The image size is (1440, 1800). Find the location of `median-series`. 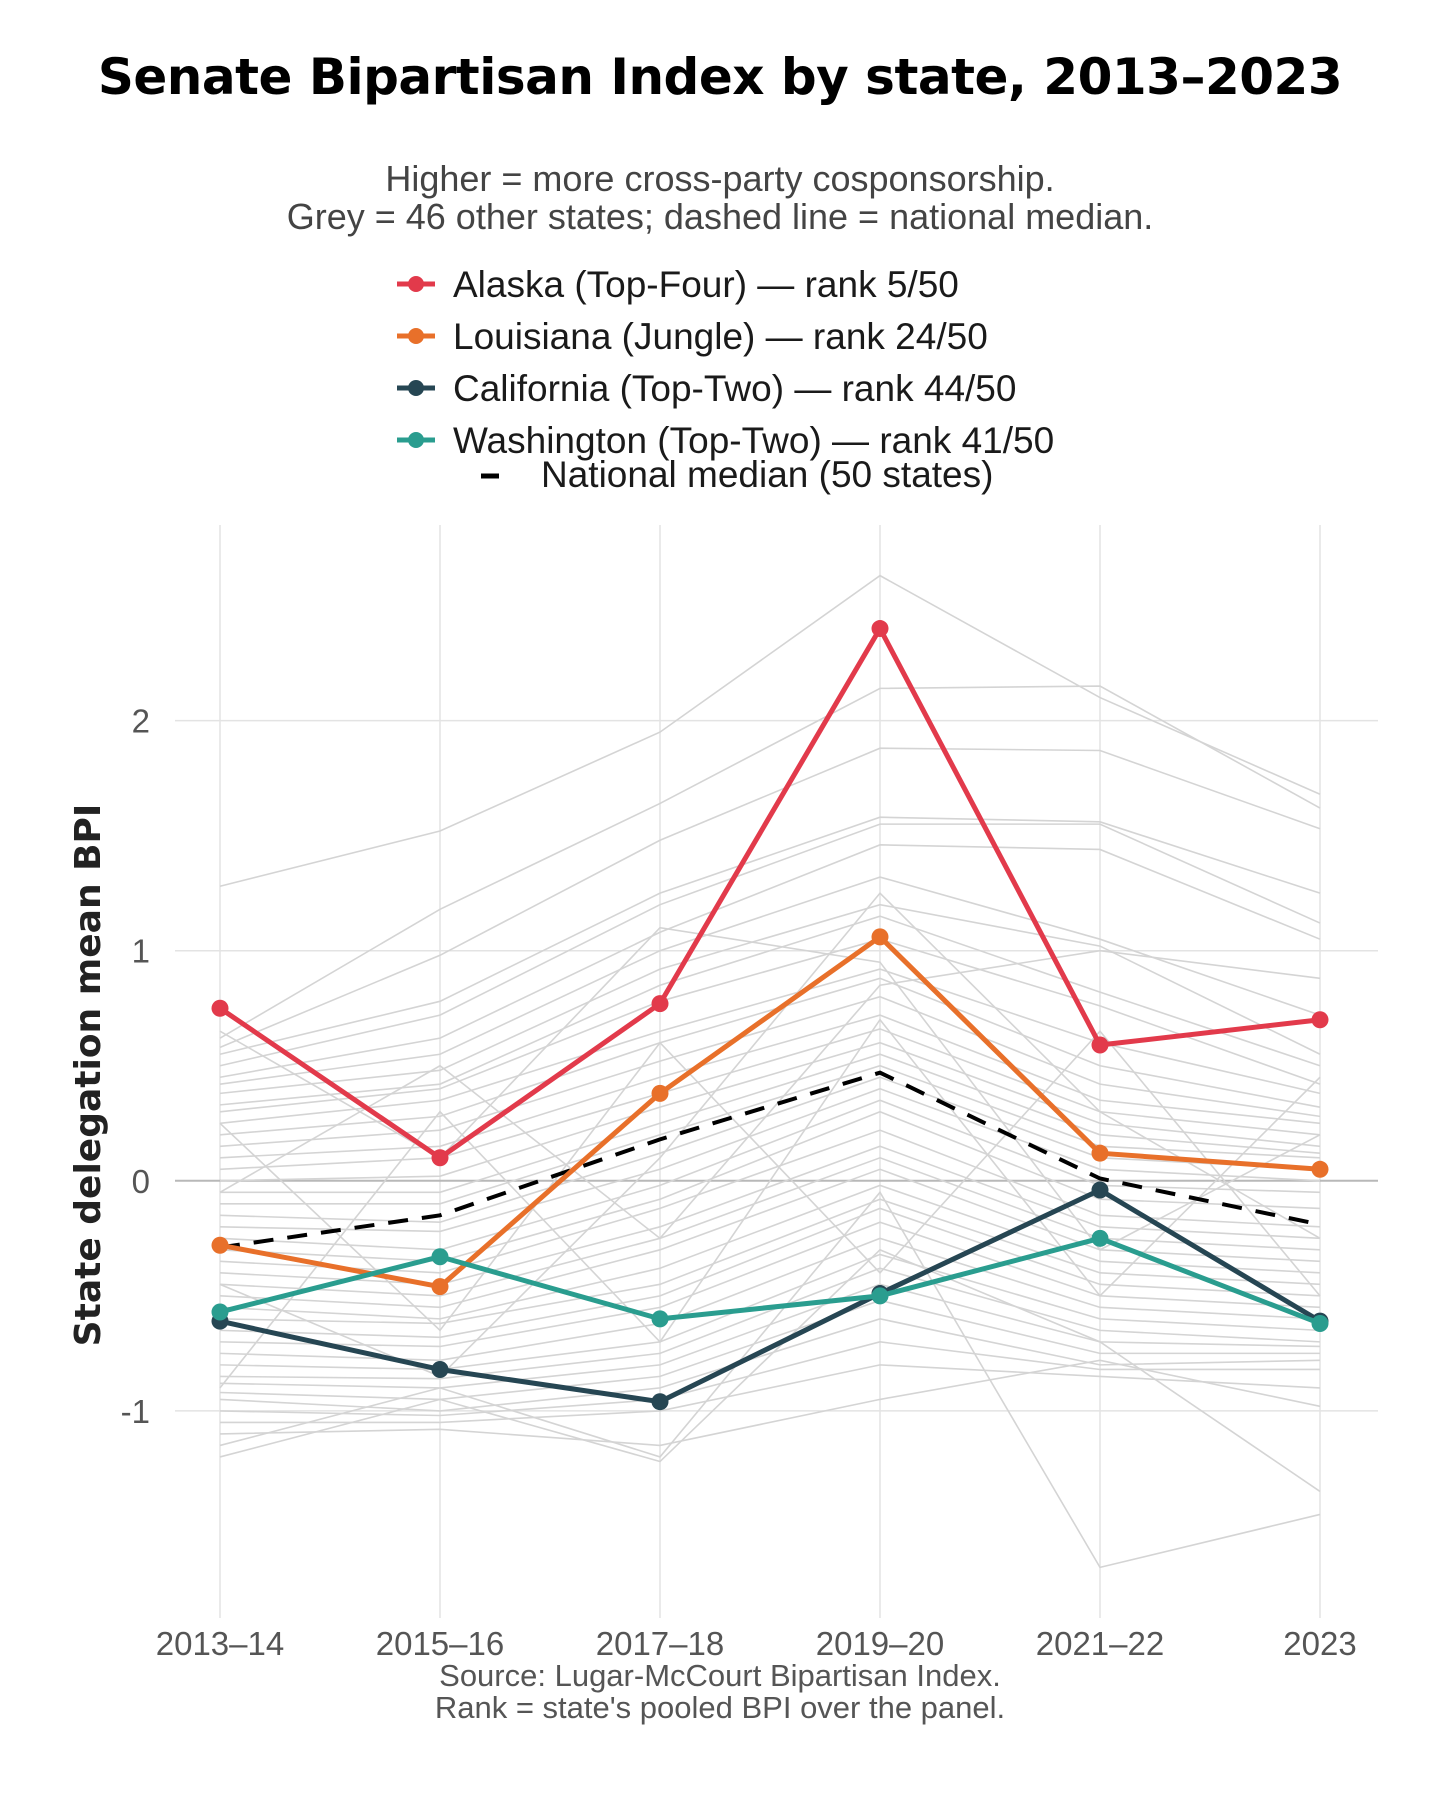

median-series is located at coordinates (770, 1160).